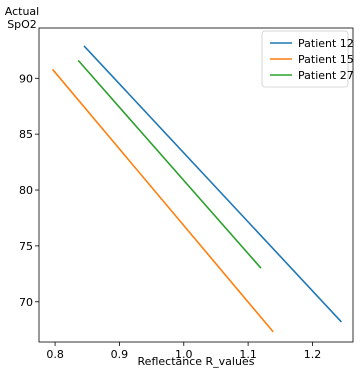 This screenshot has height=372, width=360. I want to click on y-tick-label: 75, so click(26, 246).